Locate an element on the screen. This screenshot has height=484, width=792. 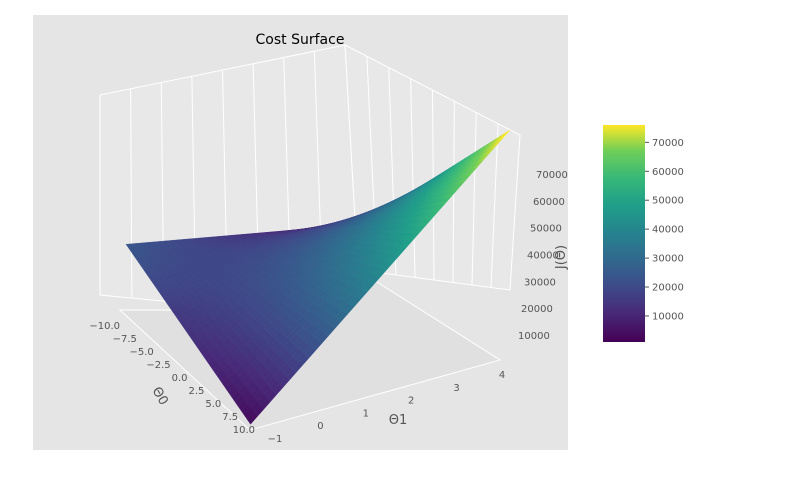
y-tick-label: 1 is located at coordinates (366, 413).